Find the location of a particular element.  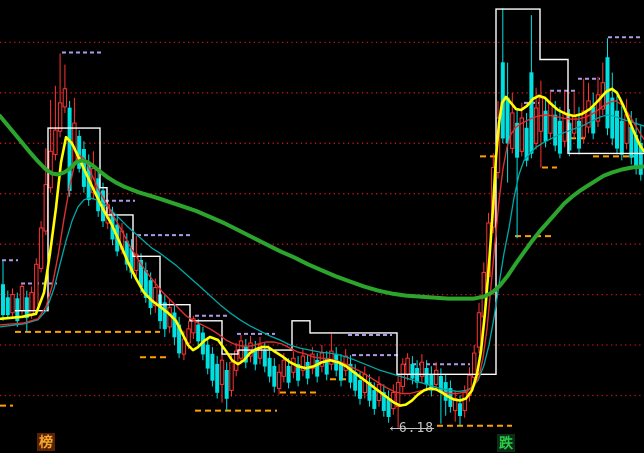

lowest-price-annotation: ←6.18 is located at coordinates (412, 428).